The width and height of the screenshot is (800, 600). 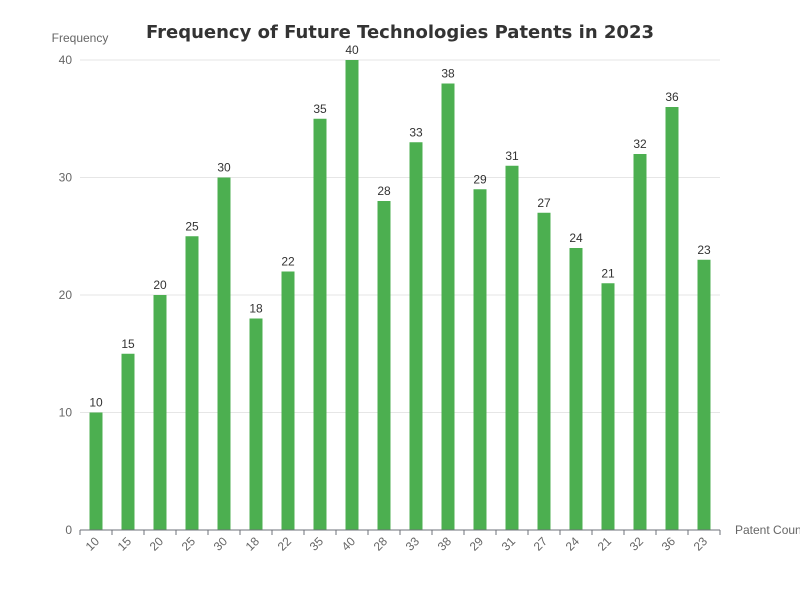 I want to click on bar-value-label: 38, so click(x=448, y=74).